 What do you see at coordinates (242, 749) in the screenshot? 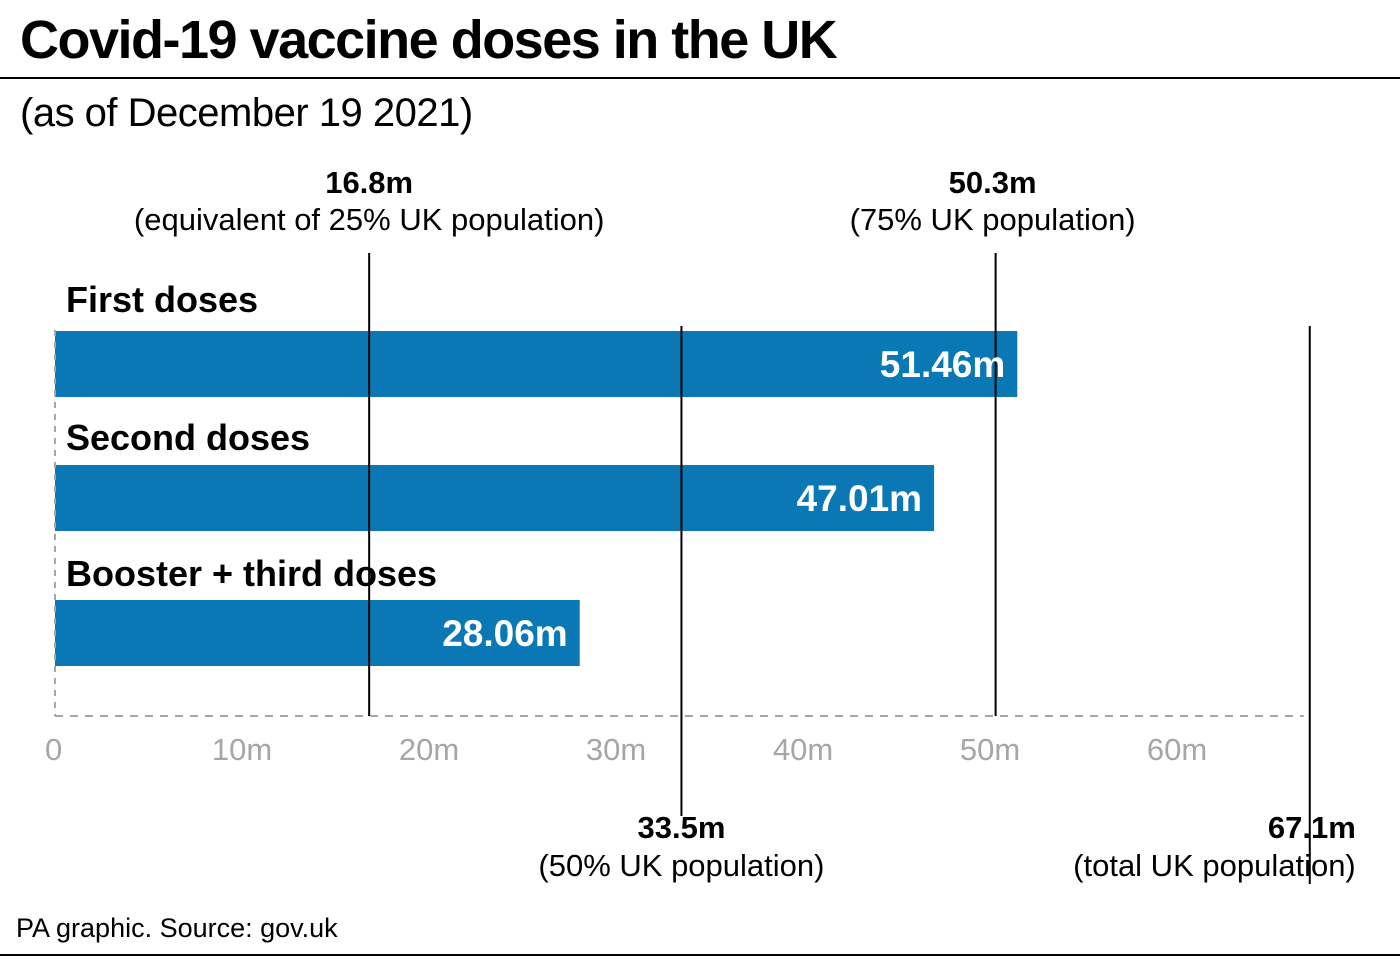
I see `x-tick-label: 10m` at bounding box center [242, 749].